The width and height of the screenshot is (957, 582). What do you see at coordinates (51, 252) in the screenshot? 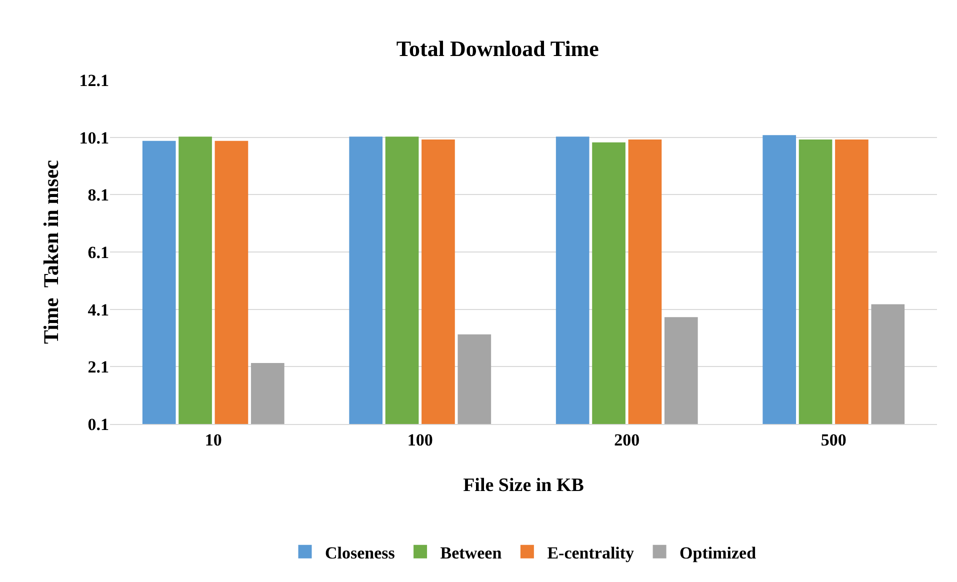
I see `y-axis-title: Time Taken in msec` at bounding box center [51, 252].